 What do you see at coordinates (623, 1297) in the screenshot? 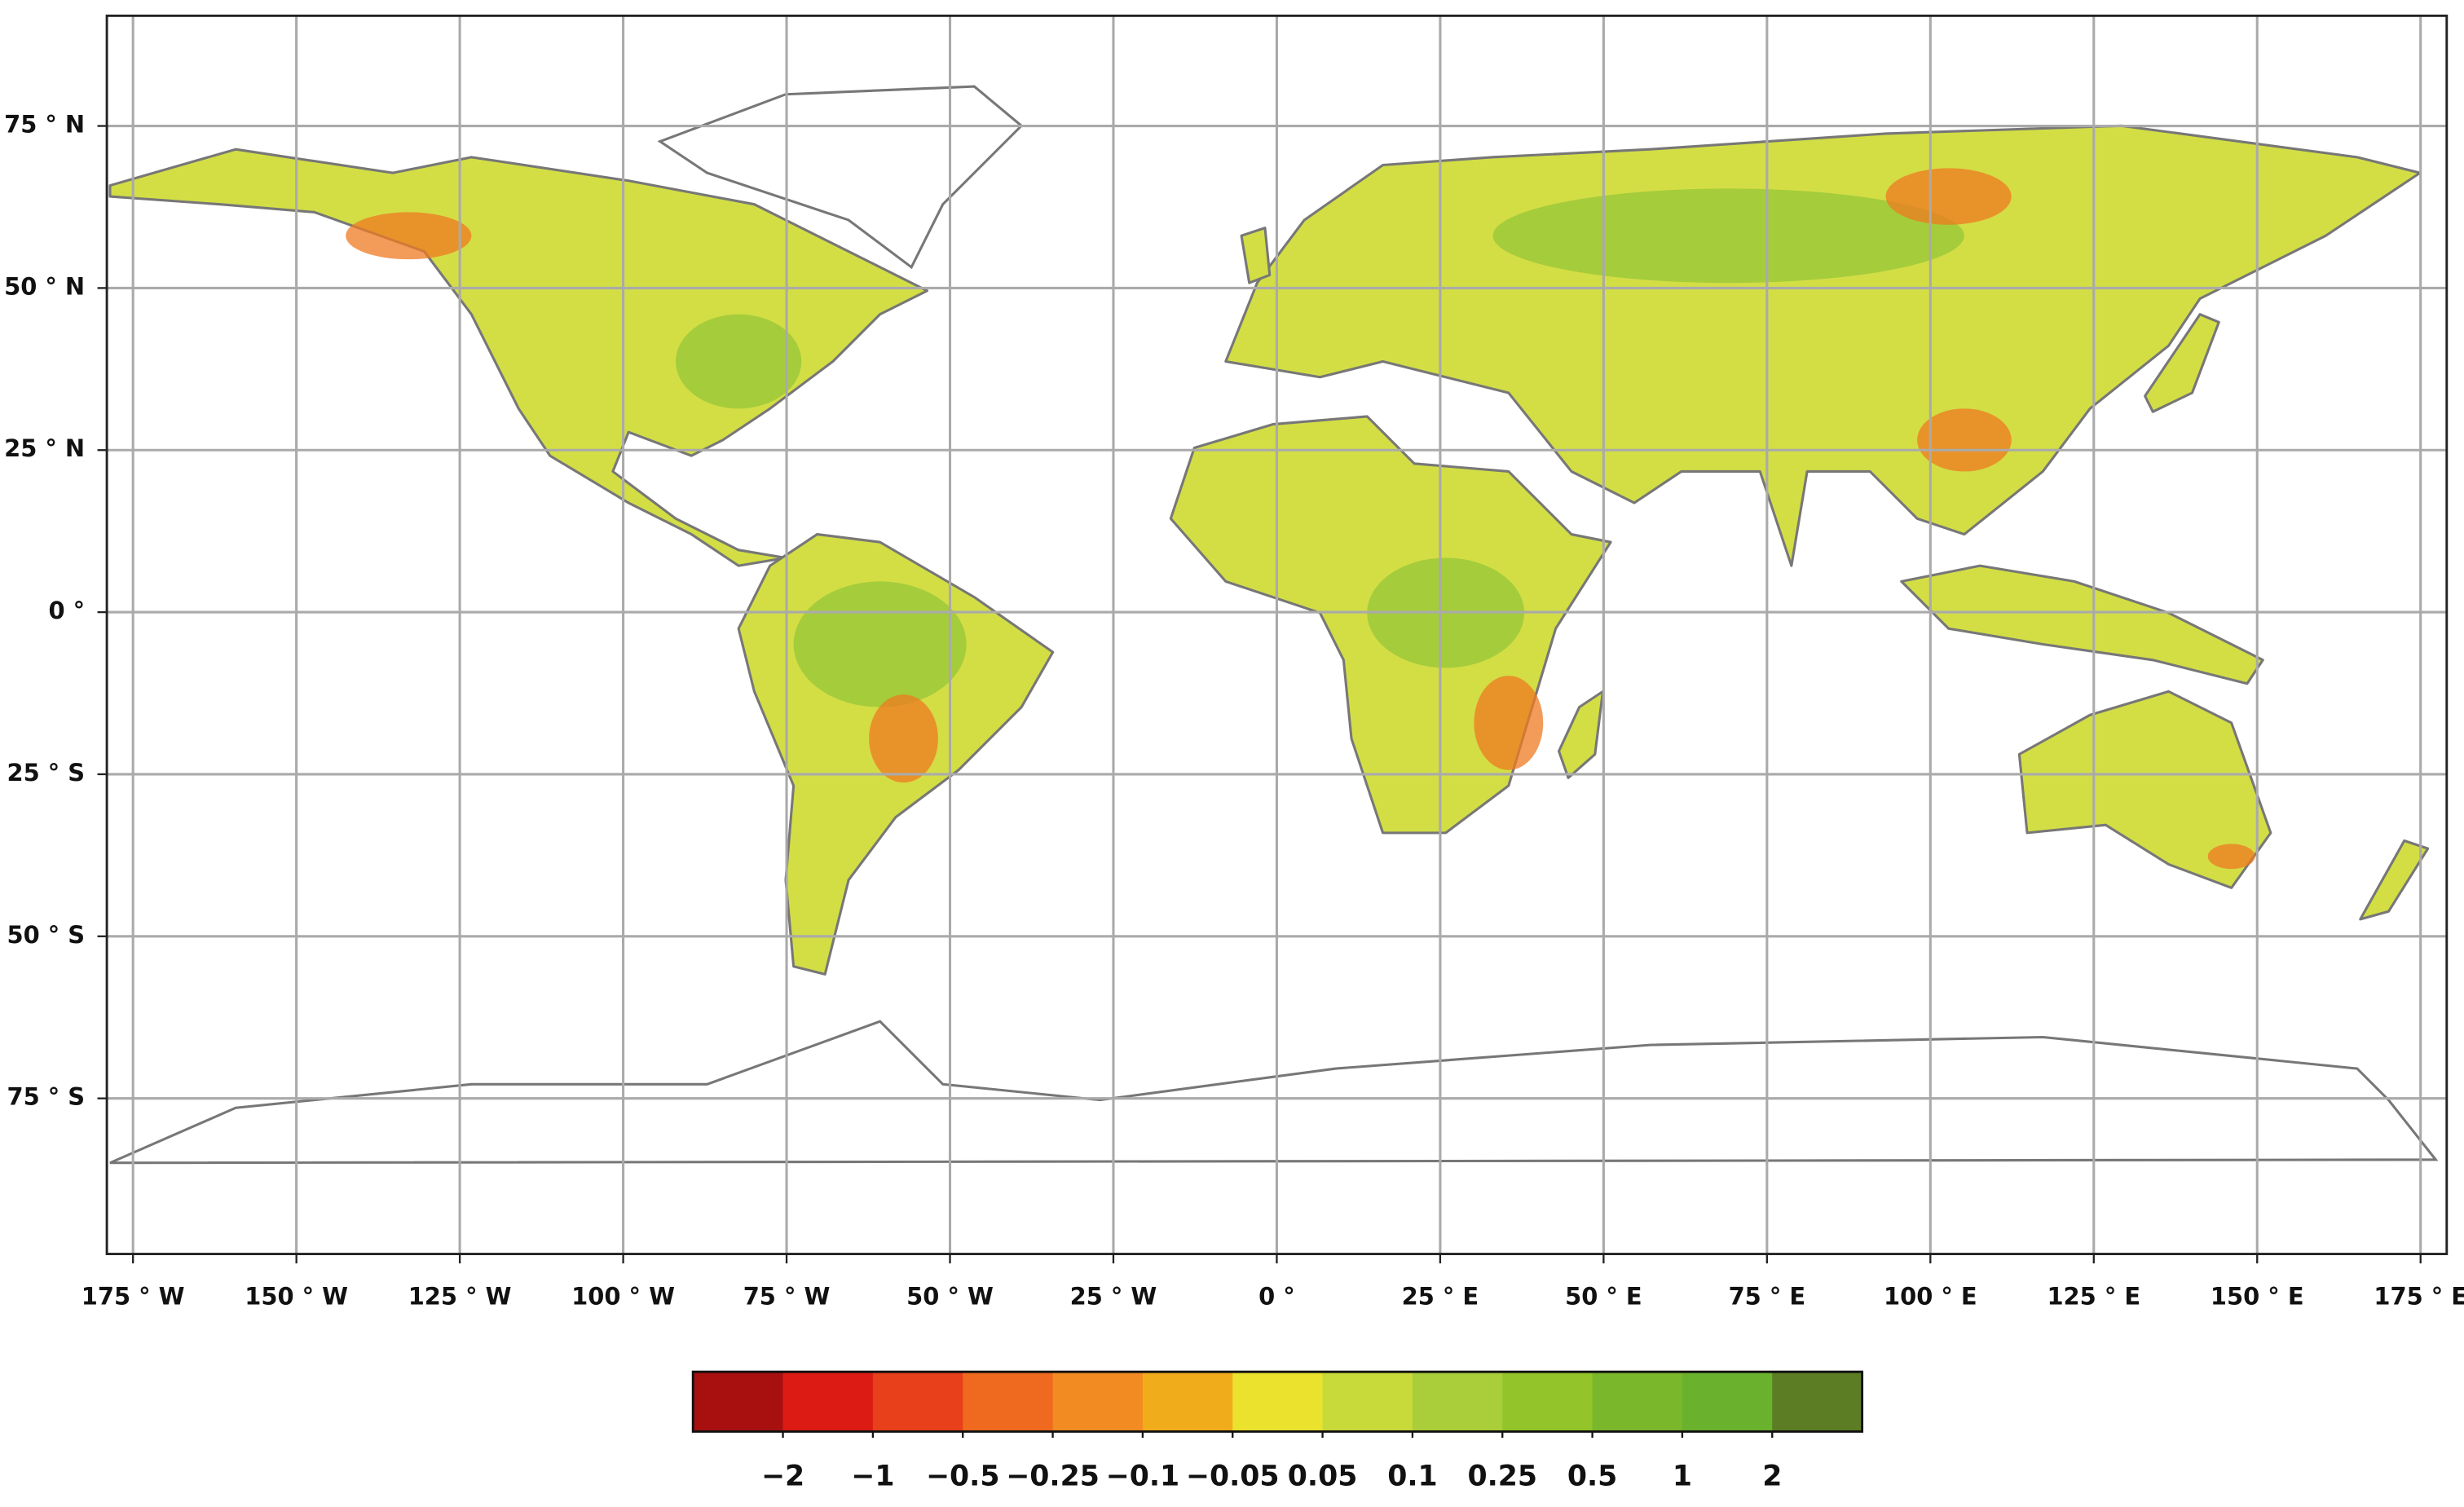
I see `x-tick-label: 100 ° W` at bounding box center [623, 1297].